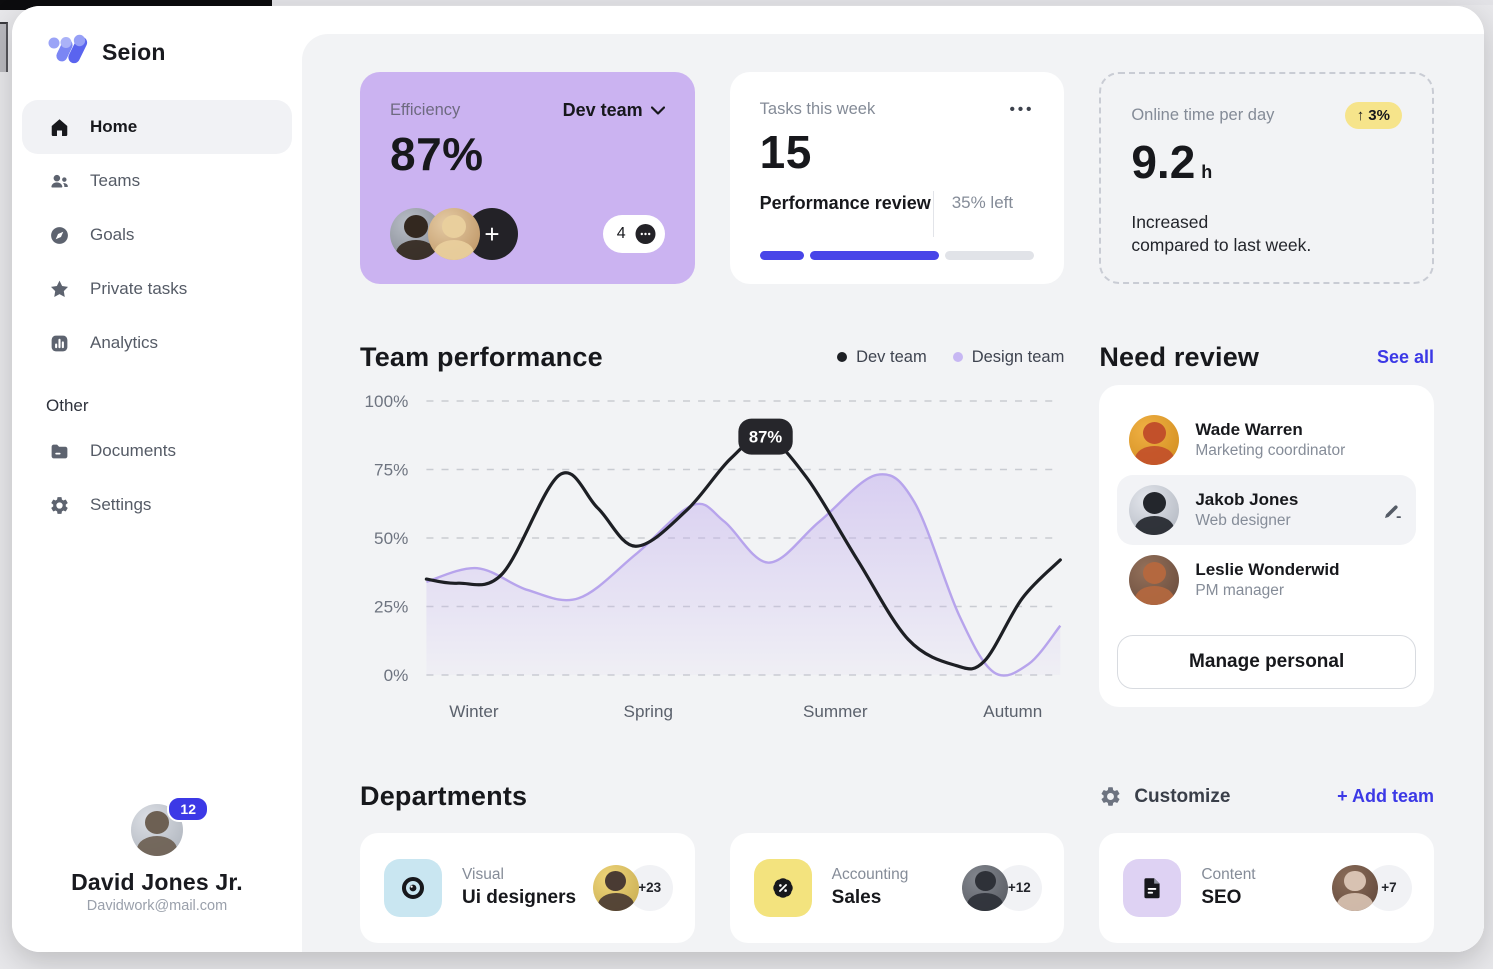 Image resolution: width=1493 pixels, height=969 pixels. I want to click on sidebar-item-label: Private tasks, so click(139, 288).